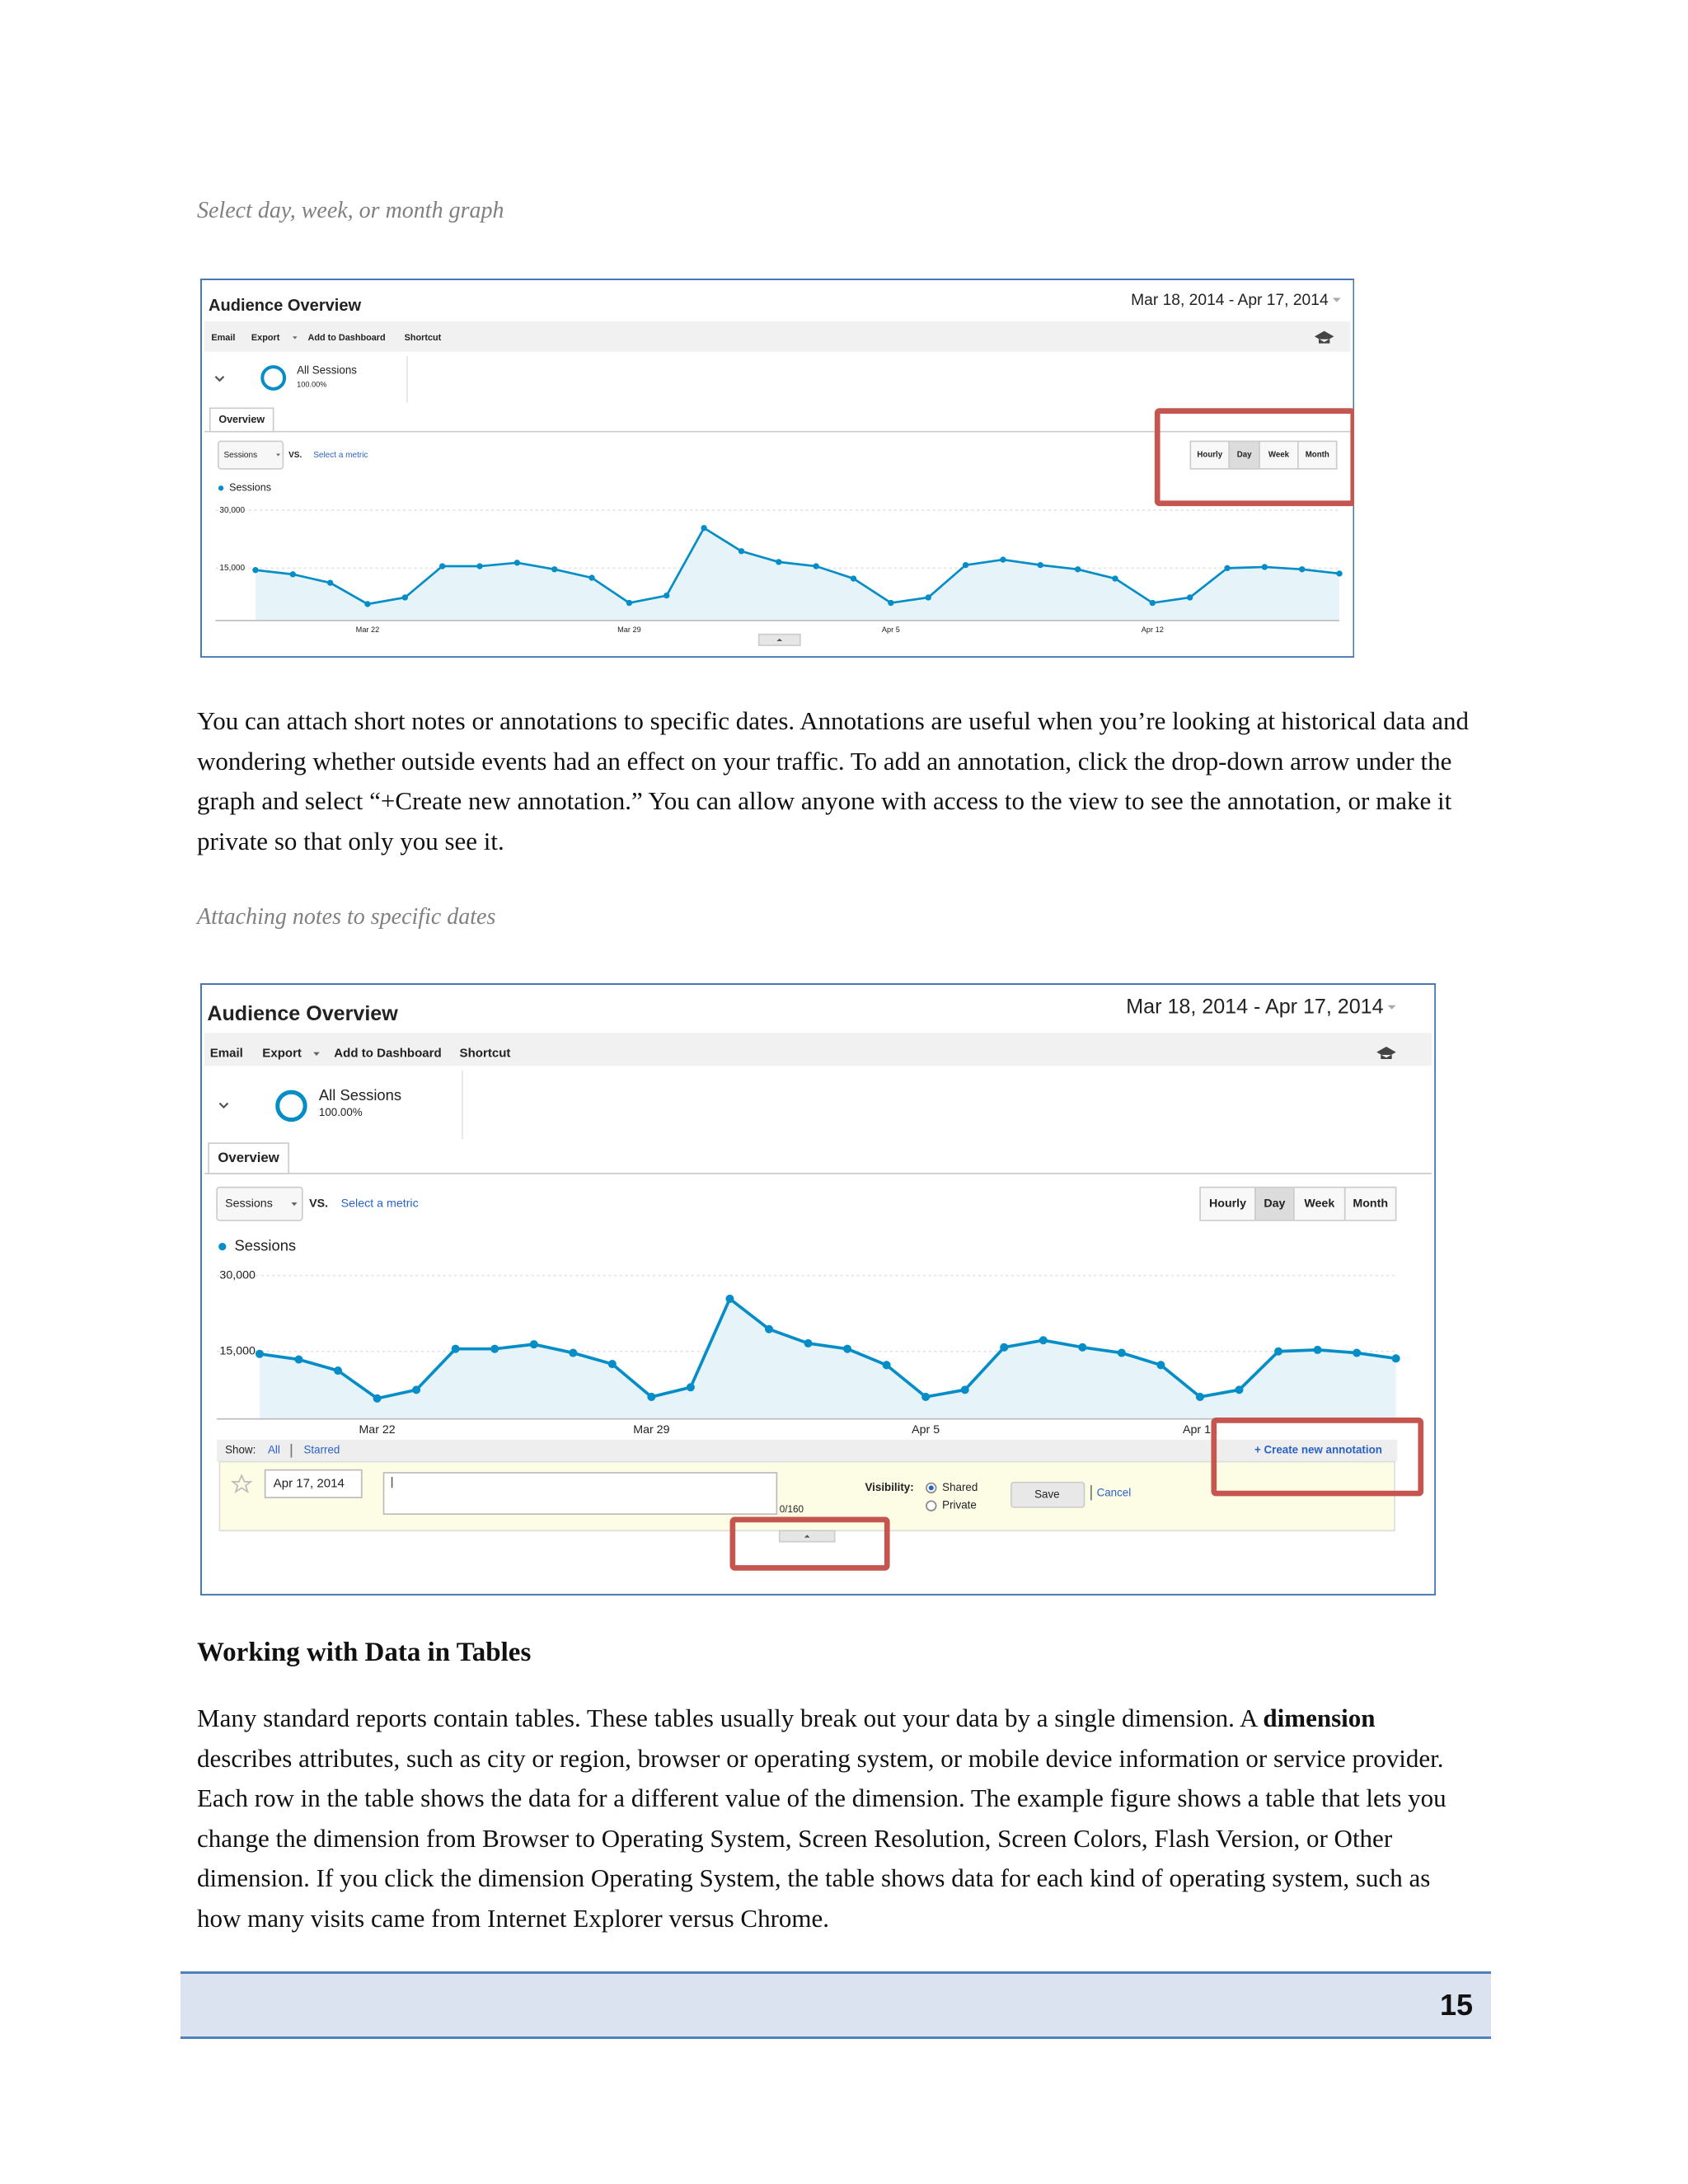 The width and height of the screenshot is (1688, 2184). I want to click on legend-dot, so click(221, 488).